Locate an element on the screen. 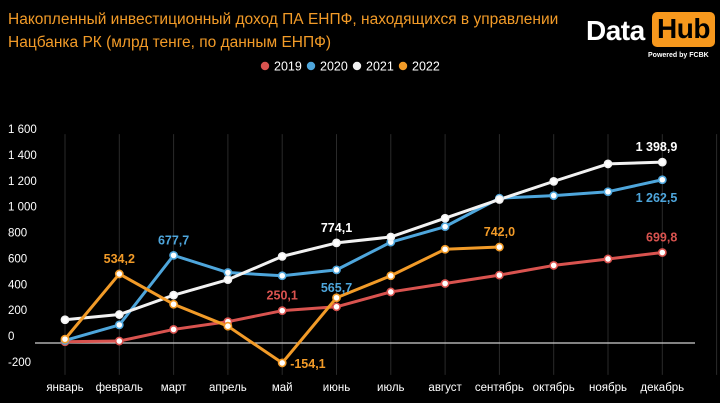 The image size is (720, 403). x-tick-label: февраль is located at coordinates (119, 388).